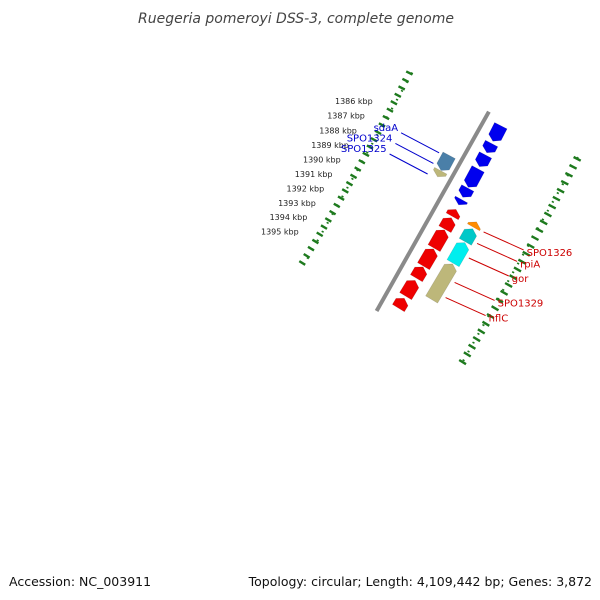  I want to click on cog-feature-SPO1329, so click(441, 283).